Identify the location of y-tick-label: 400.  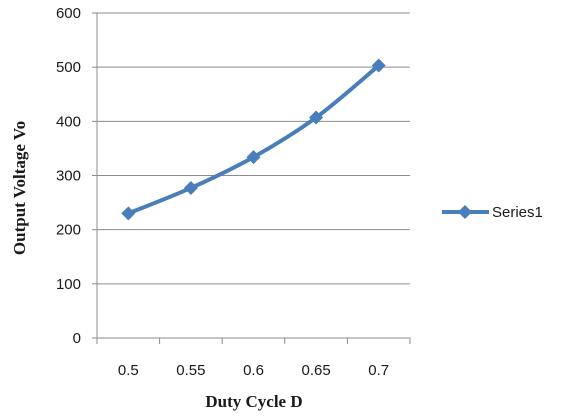
(68, 121).